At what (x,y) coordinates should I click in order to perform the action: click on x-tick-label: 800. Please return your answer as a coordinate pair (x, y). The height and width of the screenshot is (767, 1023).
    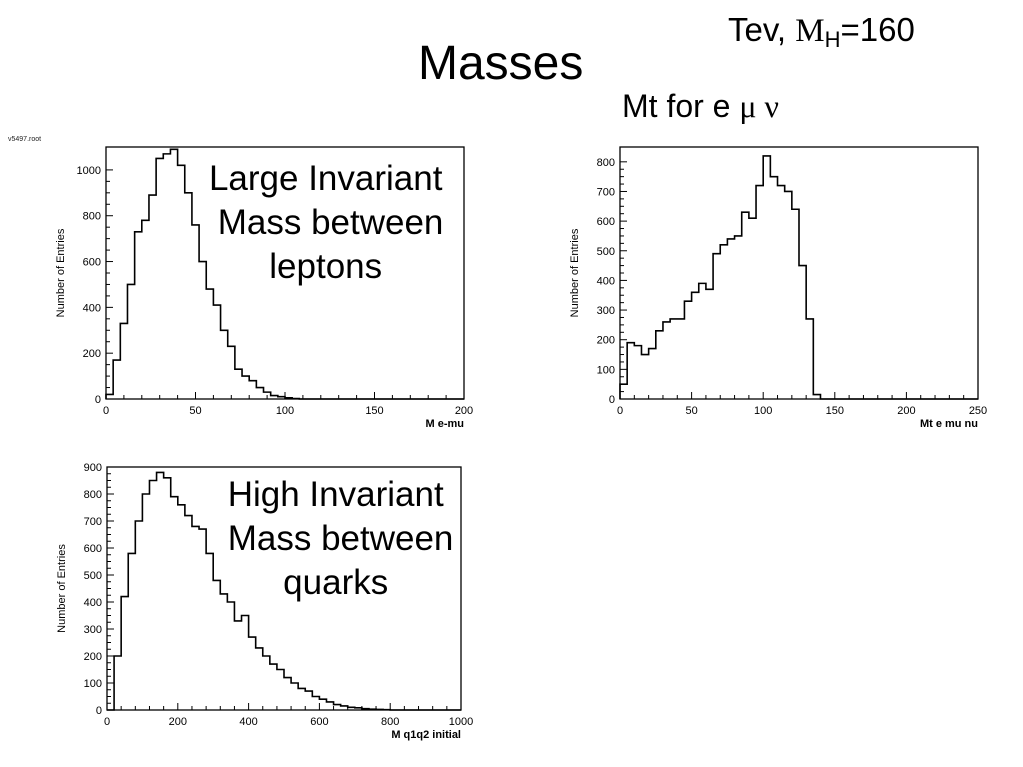
    Looking at the image, I should click on (390, 722).